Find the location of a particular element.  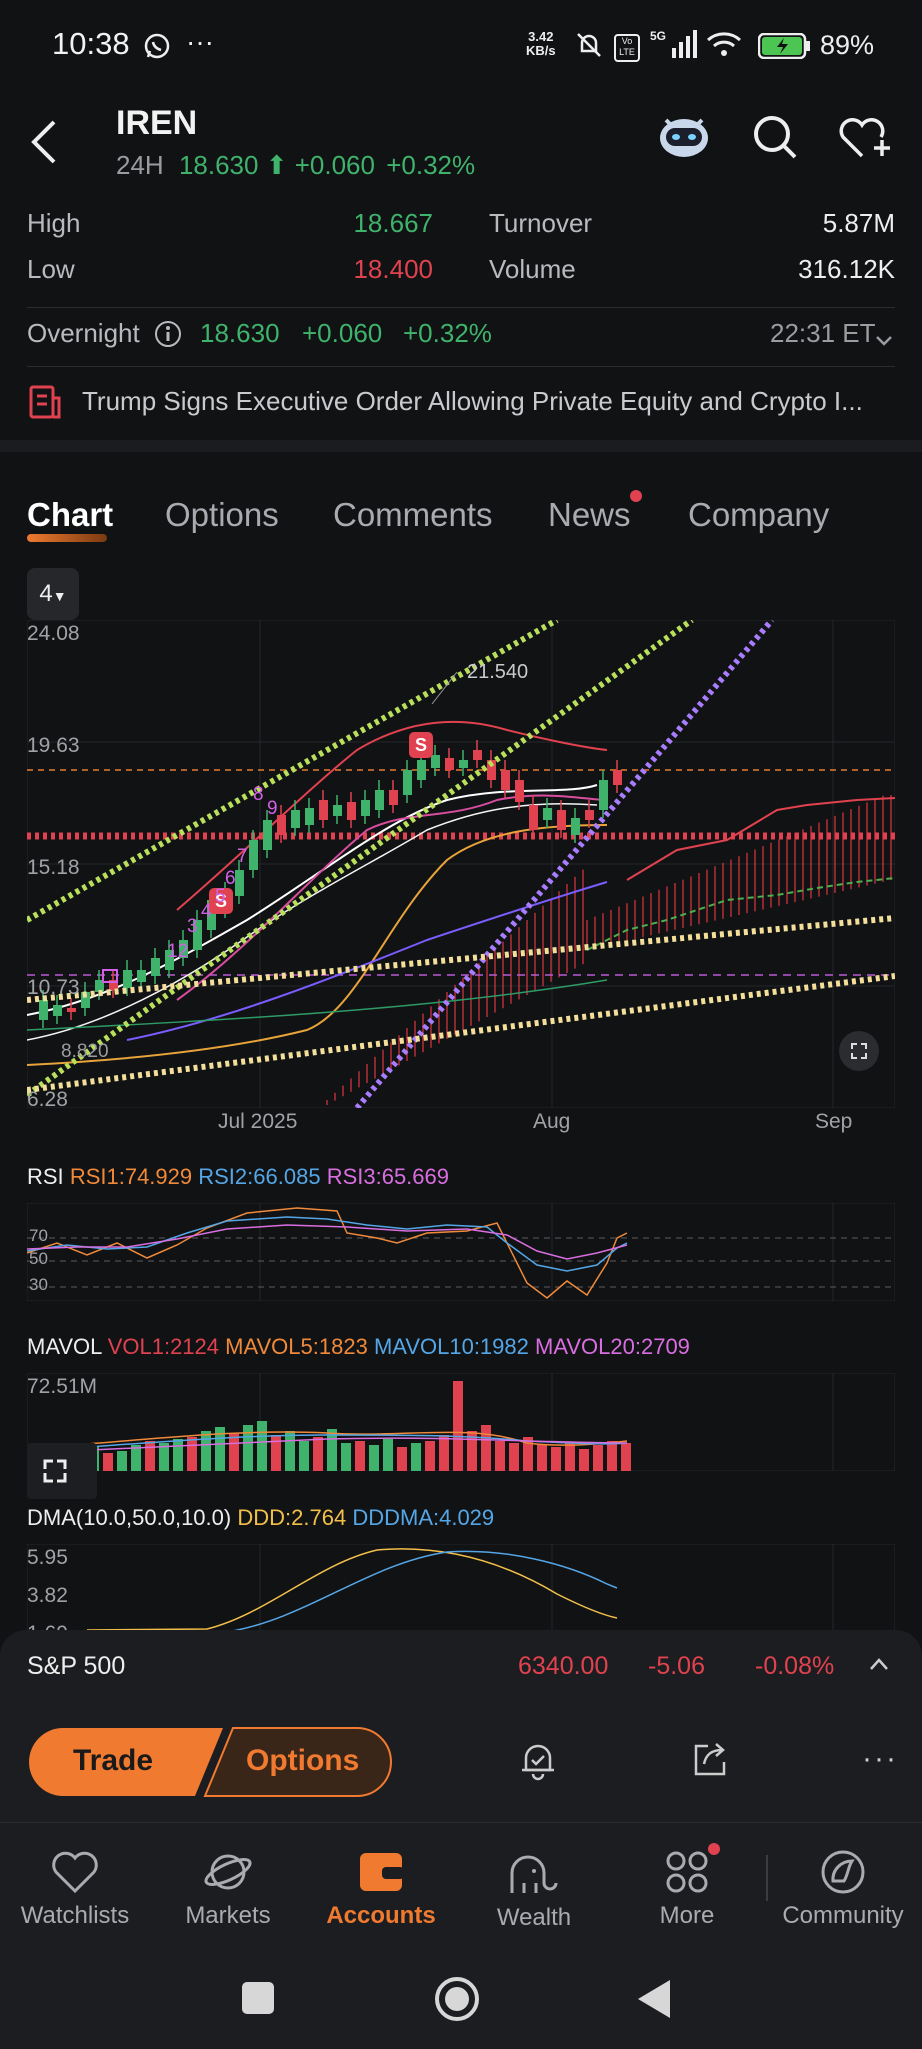

y-tick: 24.08 is located at coordinates (53, 633).